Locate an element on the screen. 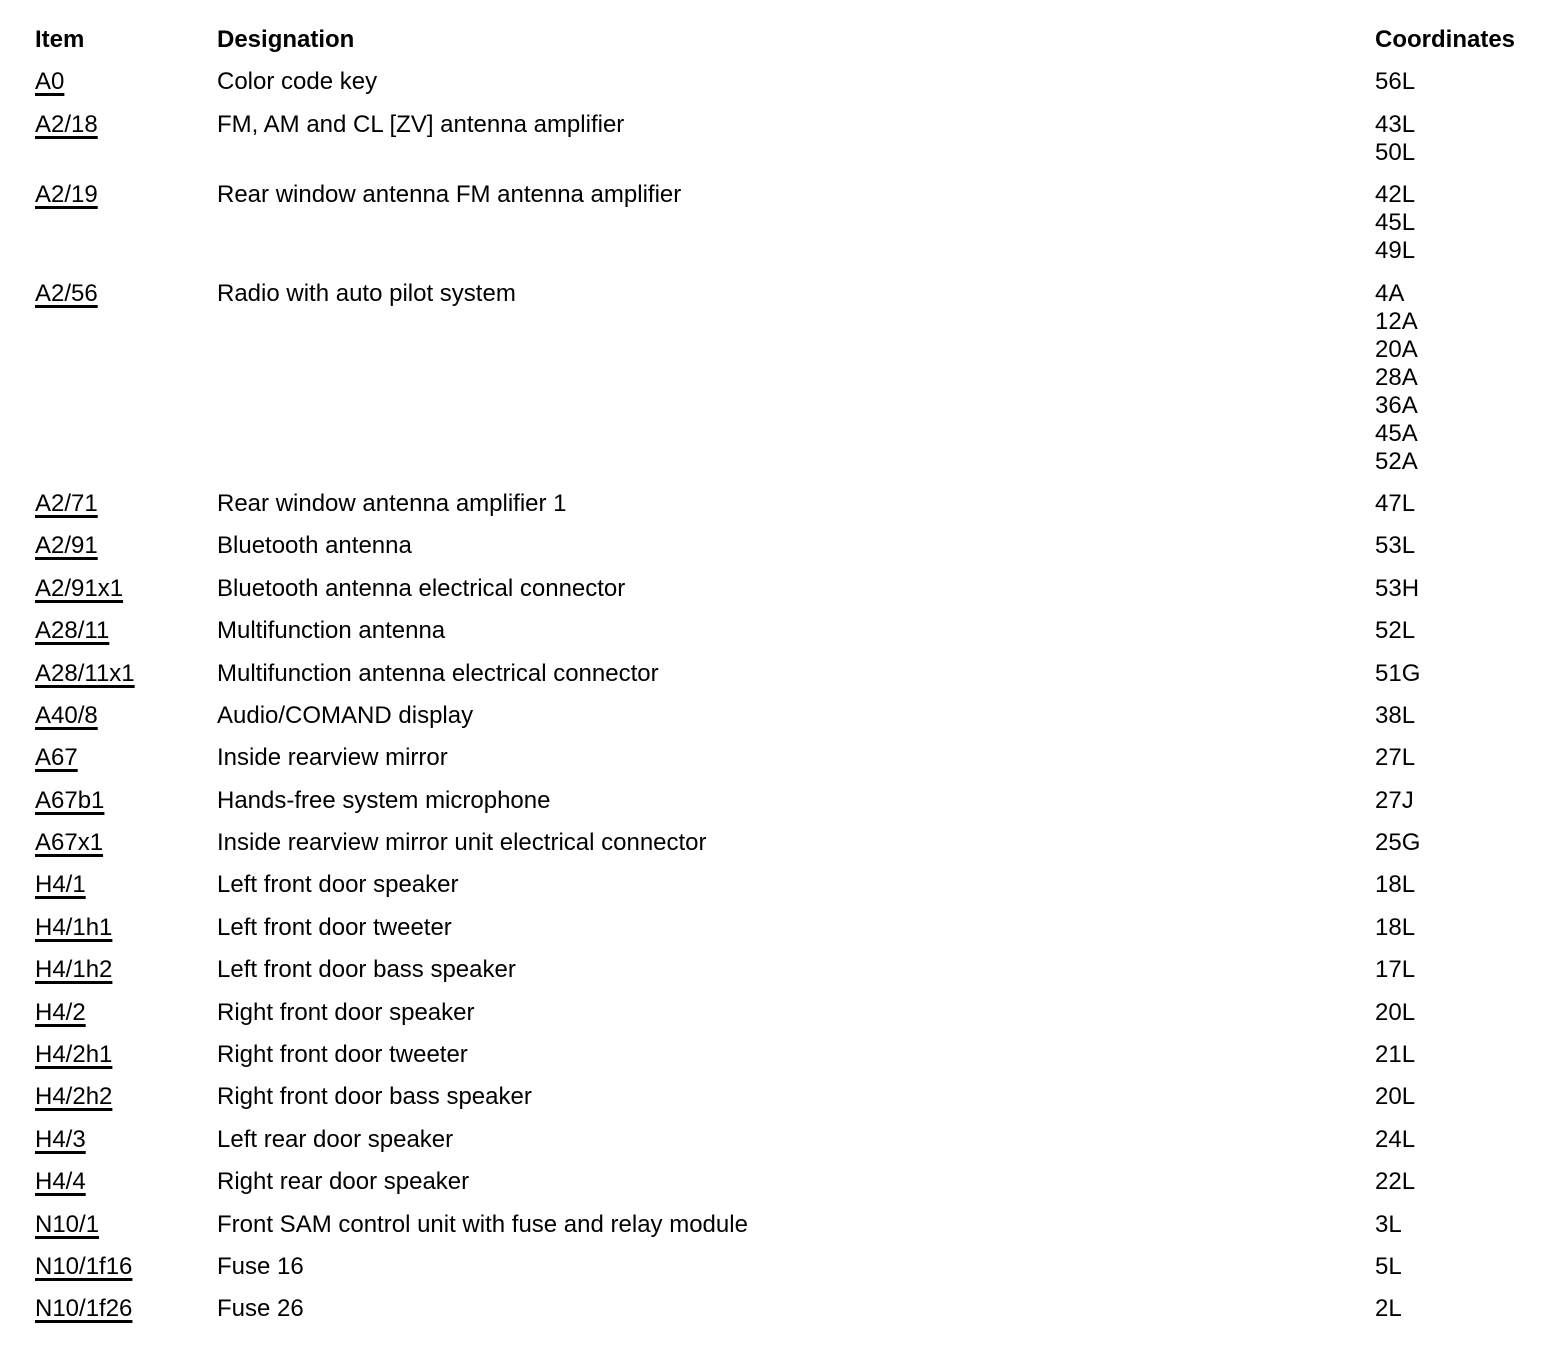 The height and width of the screenshot is (1372, 1568). designation-text: Hands-free system microphone is located at coordinates (384, 800).